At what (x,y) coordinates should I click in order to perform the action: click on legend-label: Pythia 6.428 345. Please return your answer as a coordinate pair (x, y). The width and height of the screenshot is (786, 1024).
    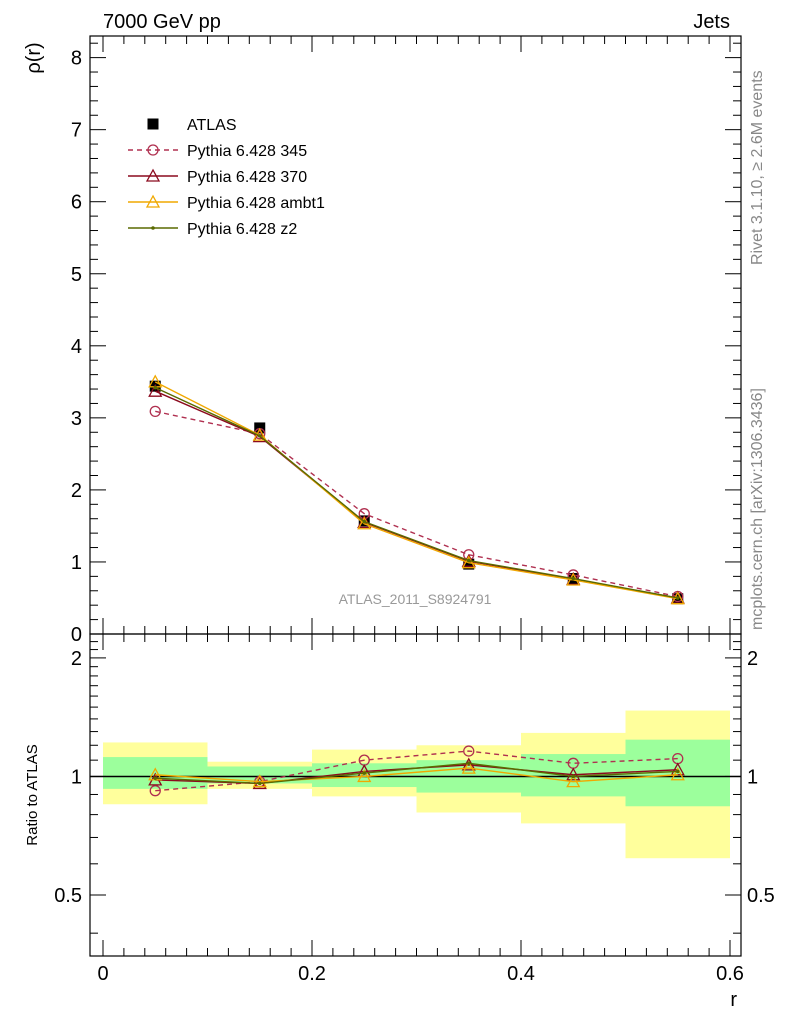
    Looking at the image, I should click on (247, 151).